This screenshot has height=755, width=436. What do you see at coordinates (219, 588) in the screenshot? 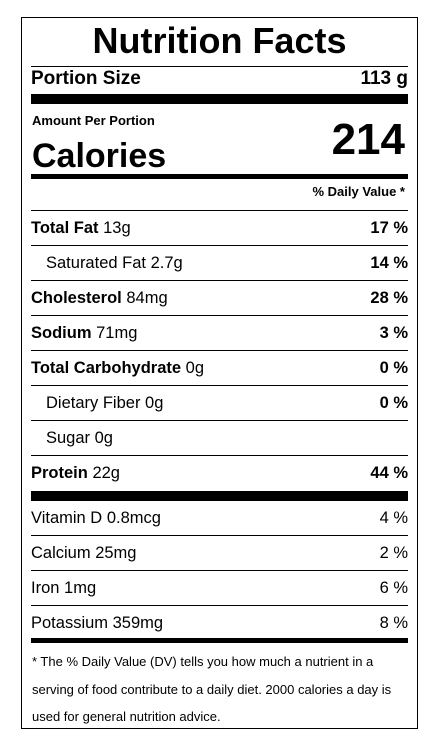
I see `vitamin-row: Iron 1mg 6 %` at bounding box center [219, 588].